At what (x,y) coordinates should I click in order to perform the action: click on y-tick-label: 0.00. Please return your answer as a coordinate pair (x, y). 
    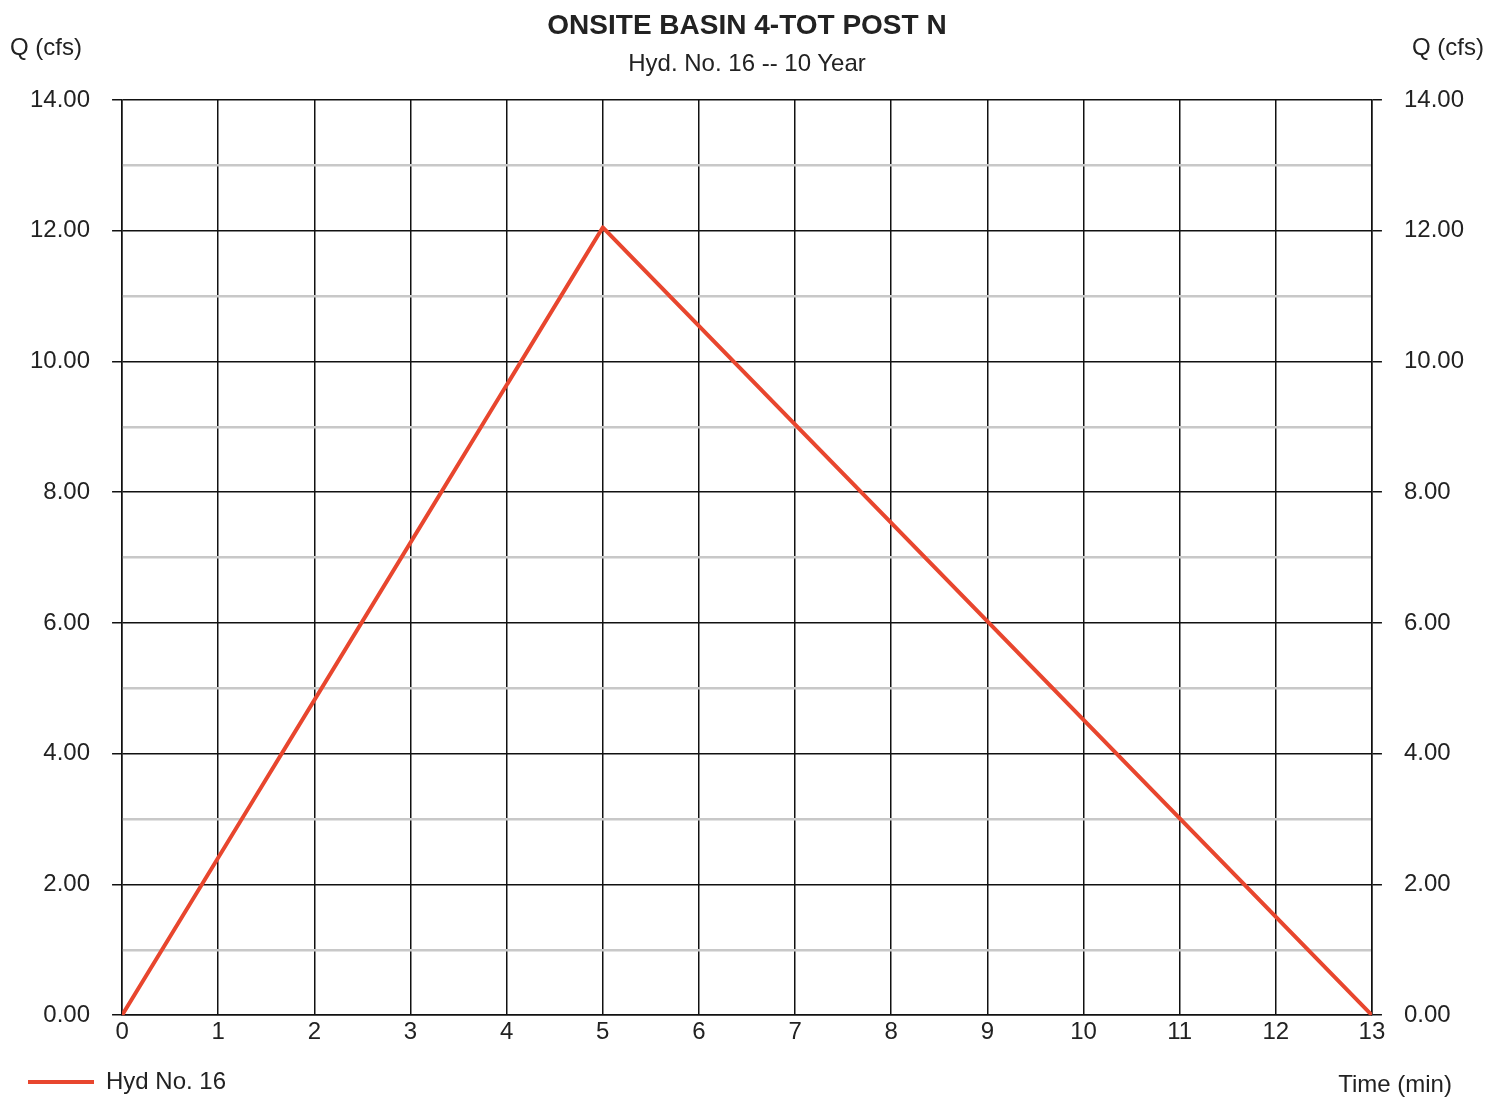
    Looking at the image, I should click on (67, 1013).